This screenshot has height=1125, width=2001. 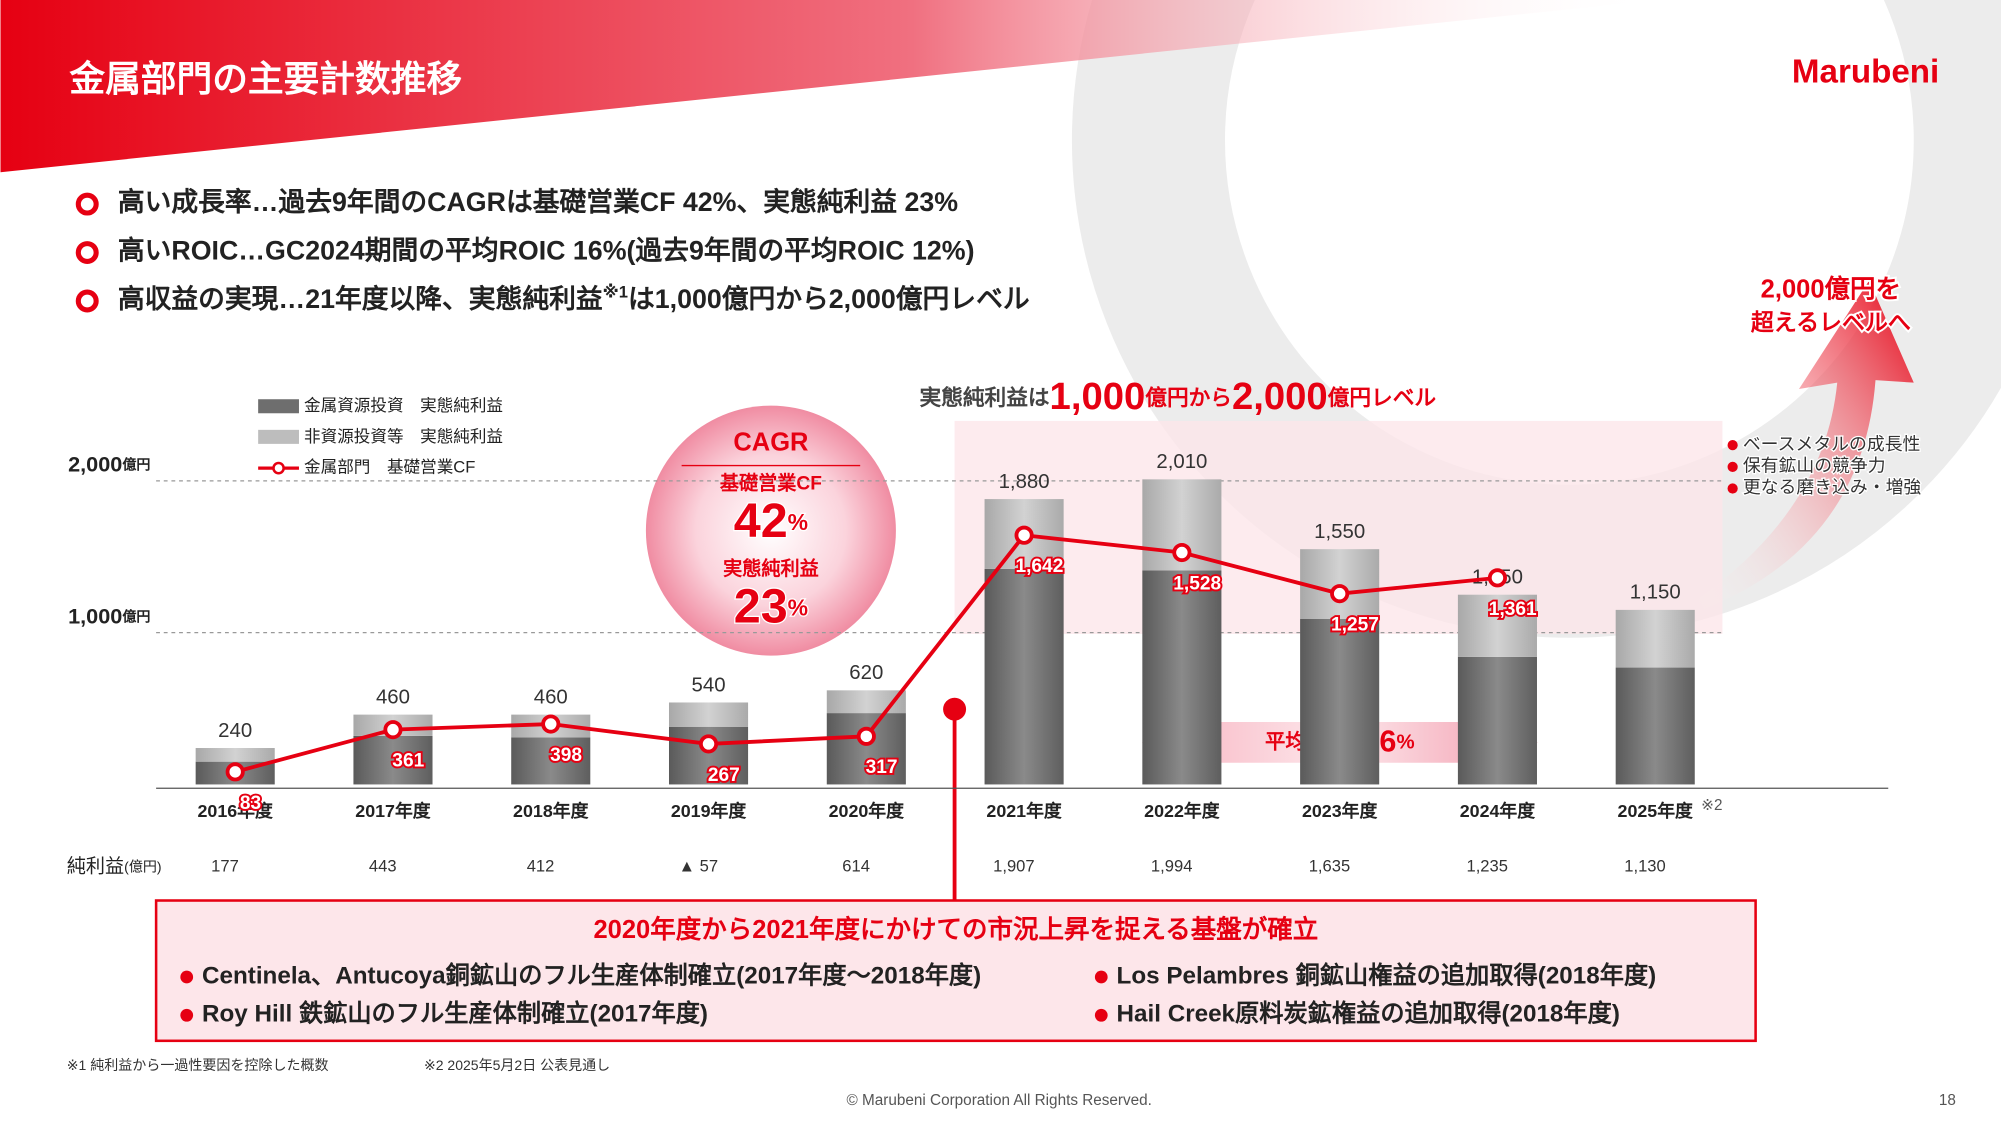 What do you see at coordinates (1655, 593) in the screenshot?
I see `total-label: 1,150` at bounding box center [1655, 593].